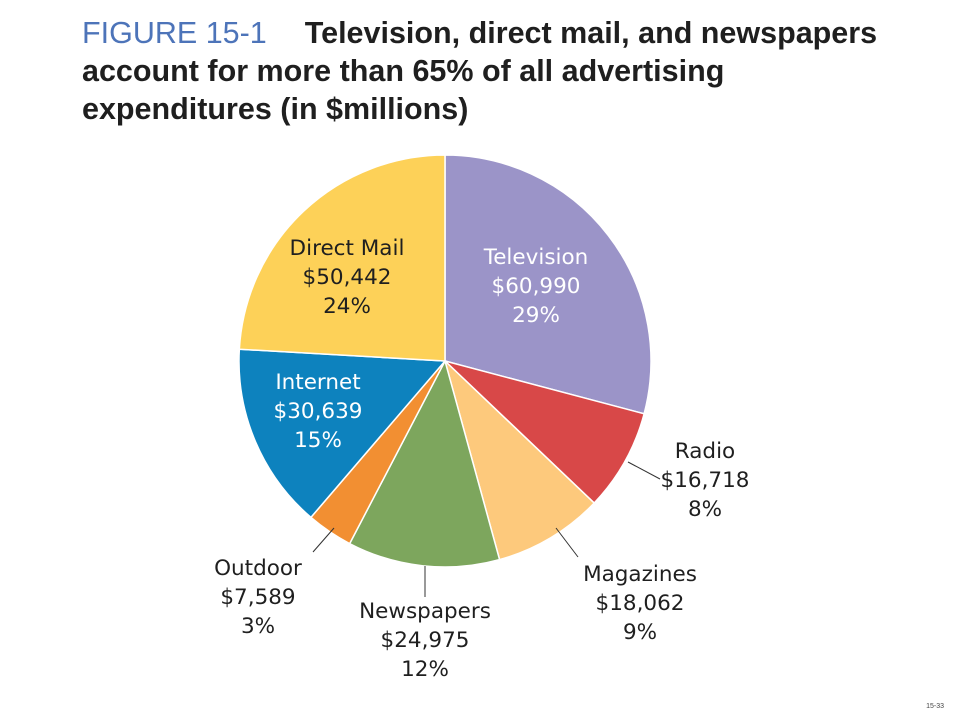  Describe the element at coordinates (257, 597) in the screenshot. I see `slice-value-outdoor: $7,589` at that location.